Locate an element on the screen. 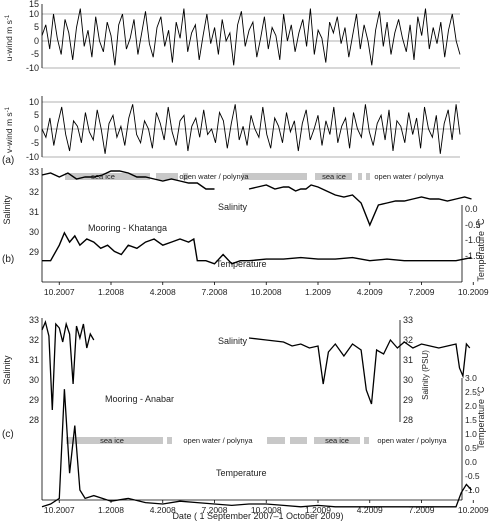 The image size is (491, 523). c-left-ytick: 29 is located at coordinates (34, 400).